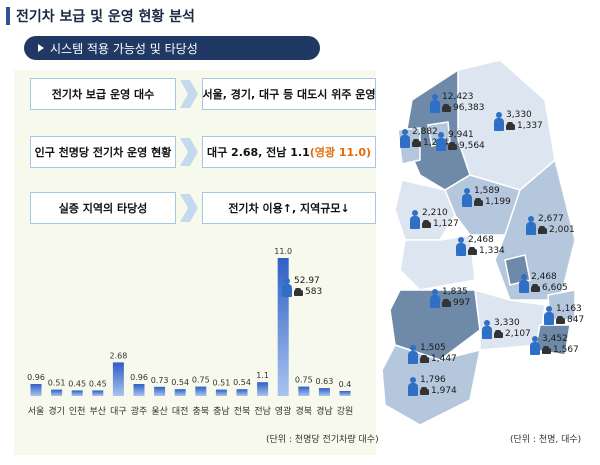 The height and width of the screenshot is (465, 600). I want to click on region-ev-count: 1,567, so click(566, 350).